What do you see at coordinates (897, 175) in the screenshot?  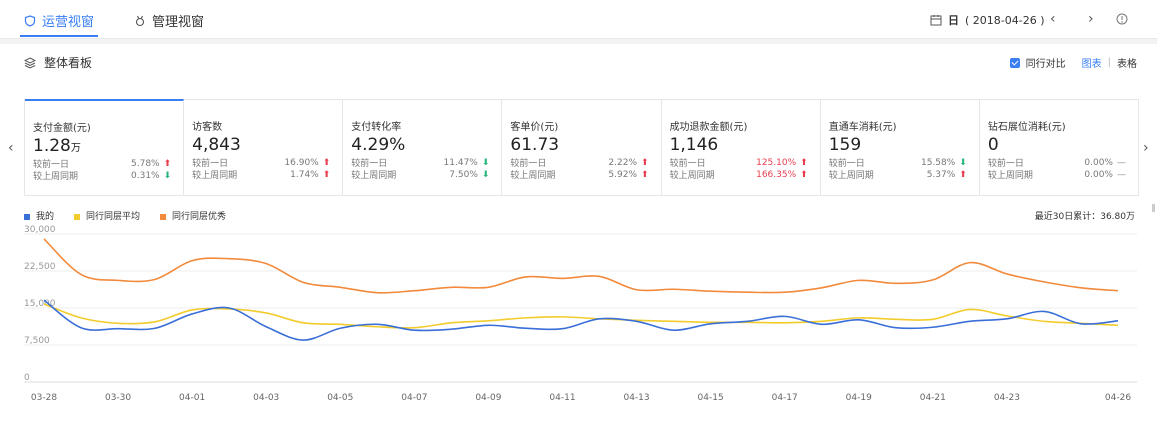 I see `week-comparison: 较上周同期 5.37% ⬆` at bounding box center [897, 175].